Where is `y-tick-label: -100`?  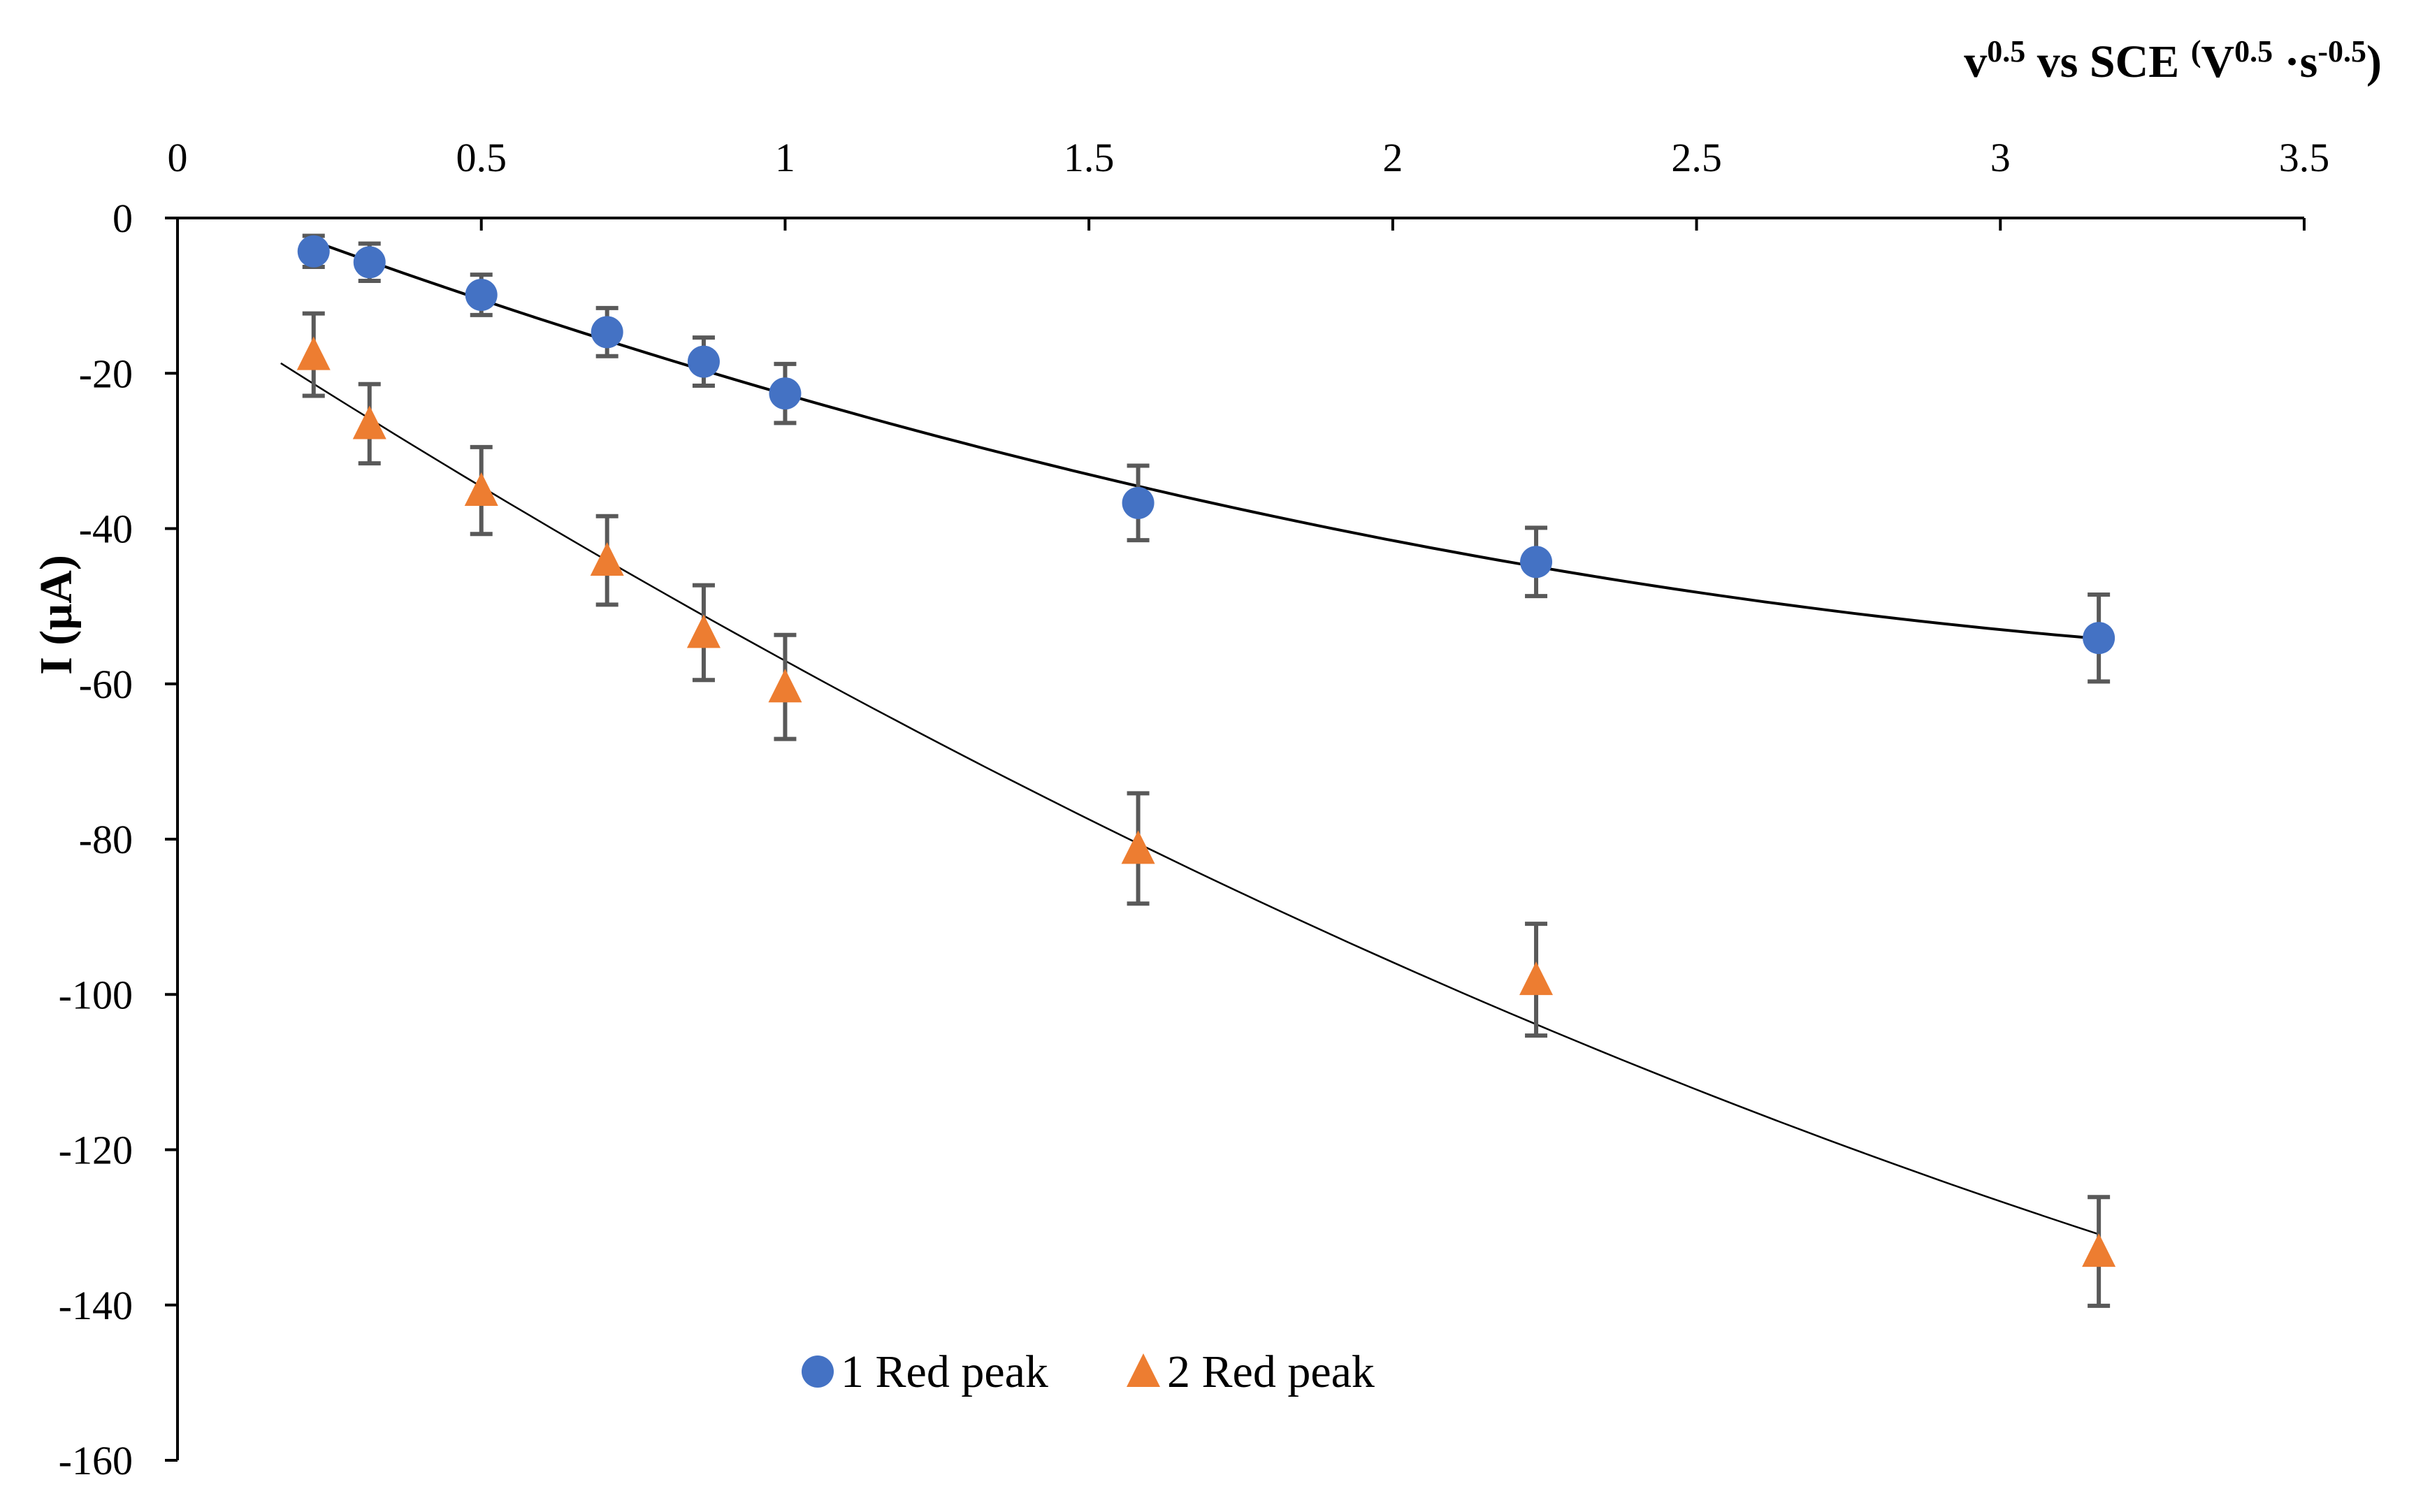
y-tick-label: -100 is located at coordinates (96, 994).